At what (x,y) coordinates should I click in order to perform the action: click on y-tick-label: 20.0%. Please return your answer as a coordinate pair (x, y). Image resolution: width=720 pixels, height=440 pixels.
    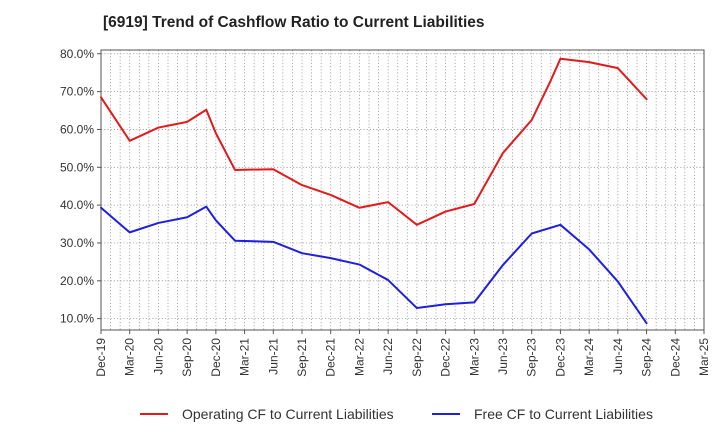
    Looking at the image, I should click on (77, 281).